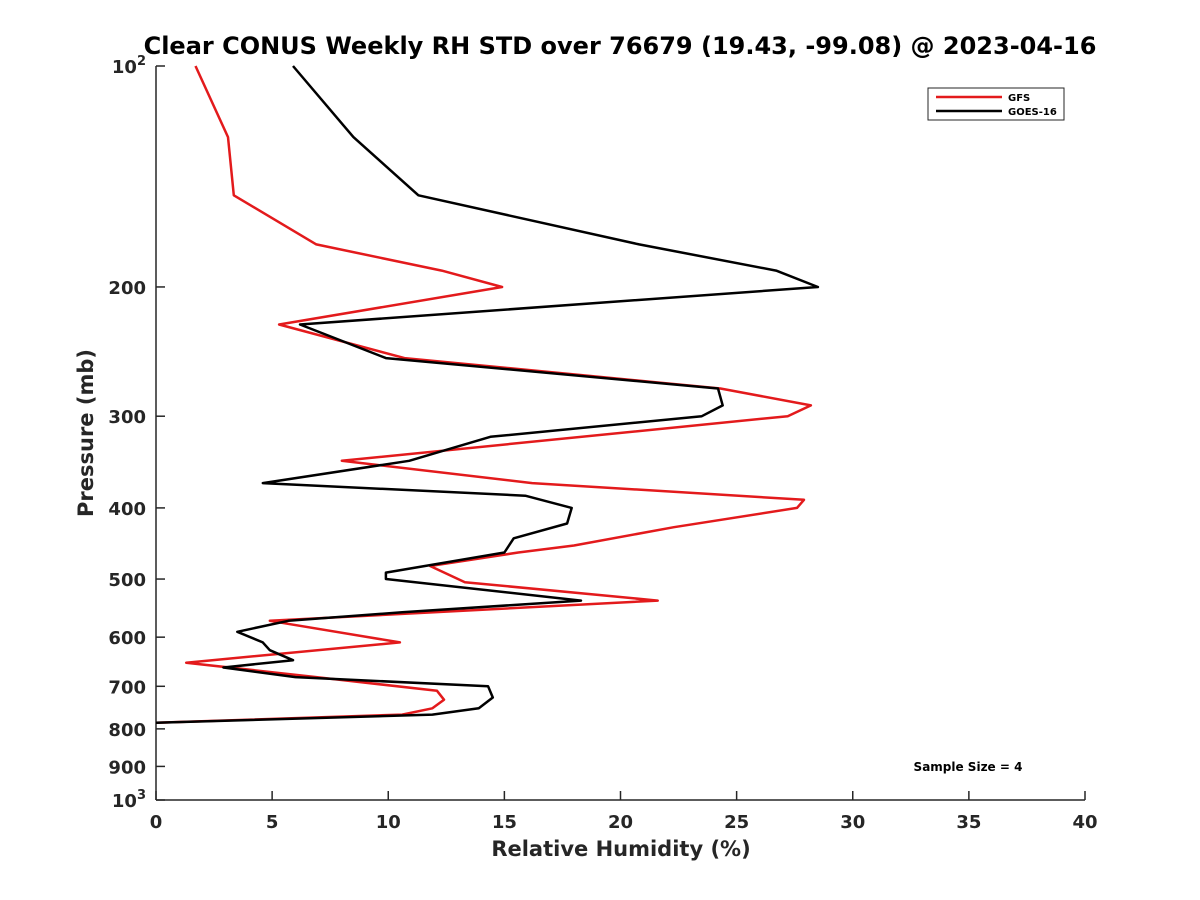  What do you see at coordinates (620, 849) in the screenshot?
I see `x-axis-label: Relative Humidity (%)` at bounding box center [620, 849].